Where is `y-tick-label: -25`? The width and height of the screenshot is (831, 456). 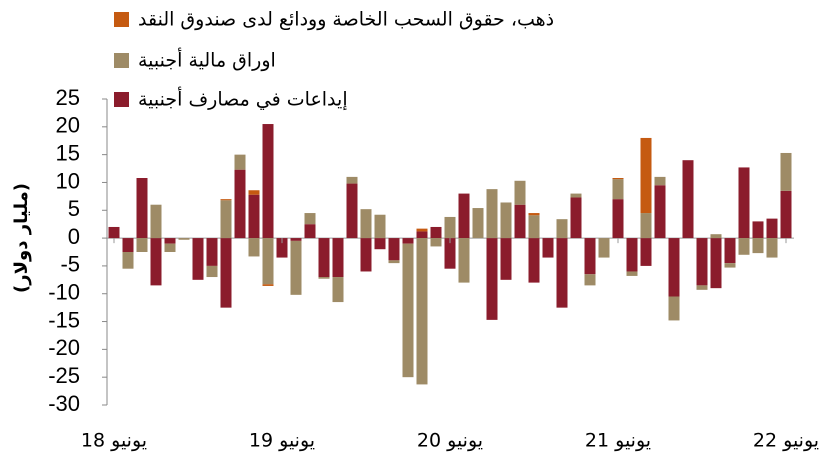
y-tick-label: -25 is located at coordinates (64, 375).